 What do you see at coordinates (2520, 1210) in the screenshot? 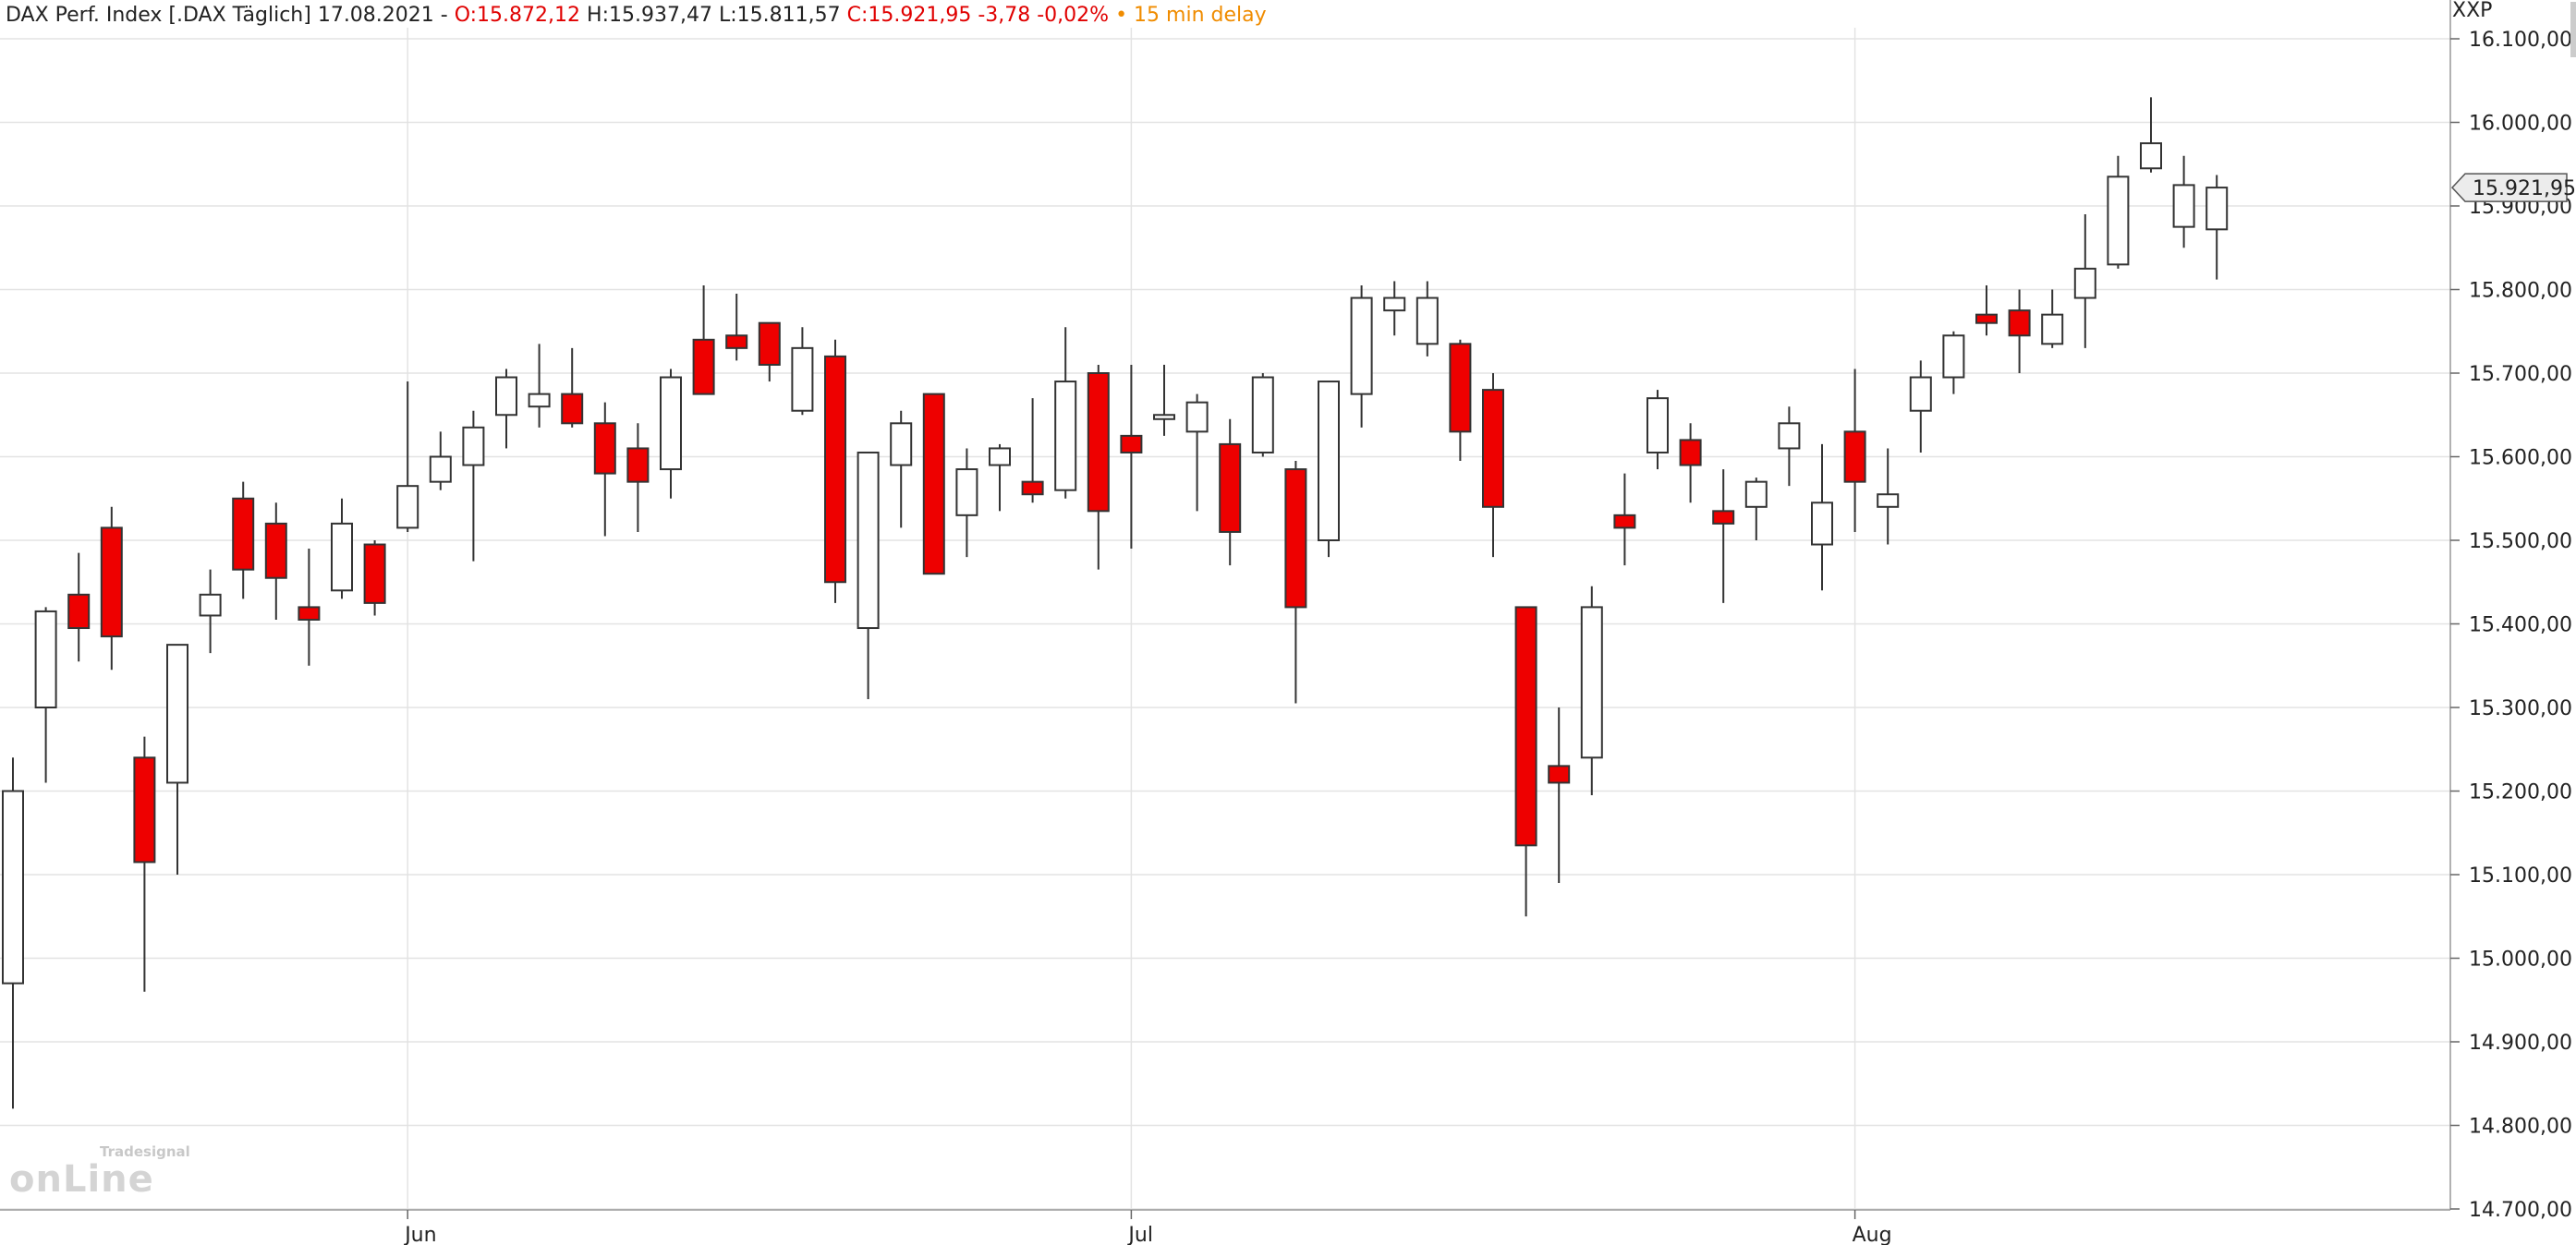
I see `y-tick-label: 14.700,00` at bounding box center [2520, 1210].